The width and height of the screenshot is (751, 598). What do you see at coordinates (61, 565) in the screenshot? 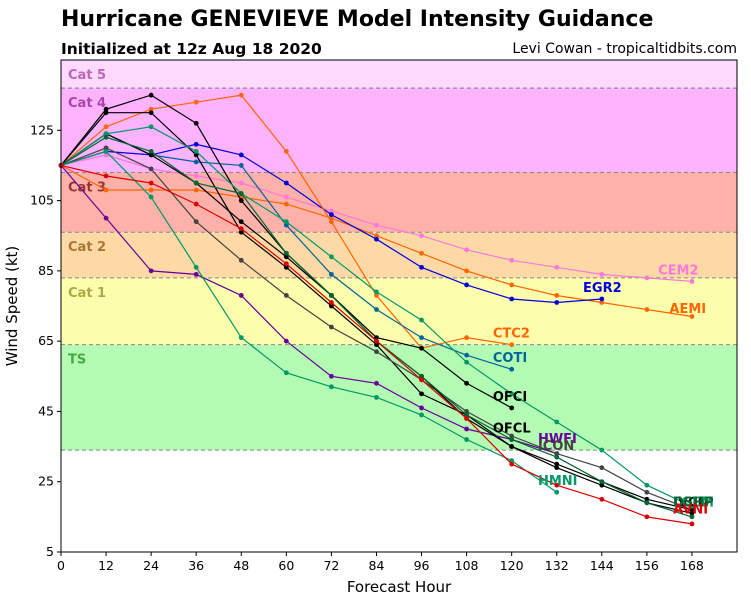
I see `x-tick-label: 0` at bounding box center [61, 565].